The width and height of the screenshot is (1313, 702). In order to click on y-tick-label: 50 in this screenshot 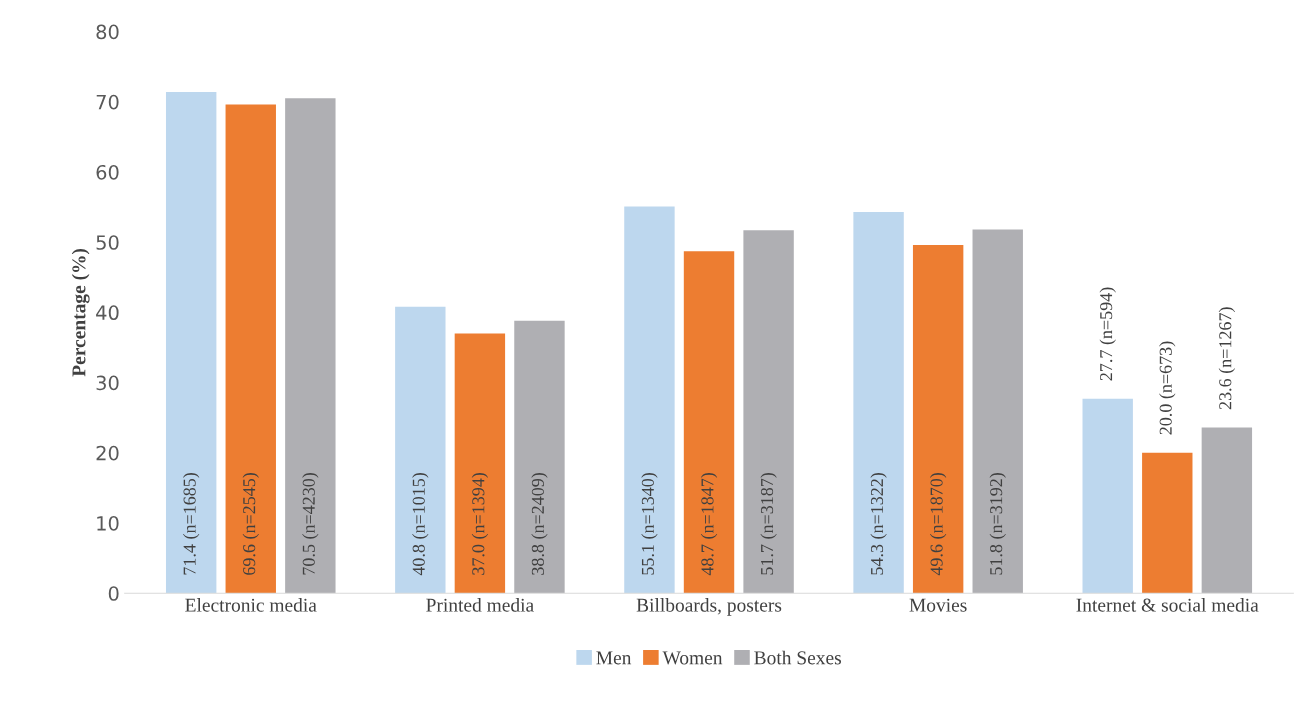, I will do `click(107, 242)`.